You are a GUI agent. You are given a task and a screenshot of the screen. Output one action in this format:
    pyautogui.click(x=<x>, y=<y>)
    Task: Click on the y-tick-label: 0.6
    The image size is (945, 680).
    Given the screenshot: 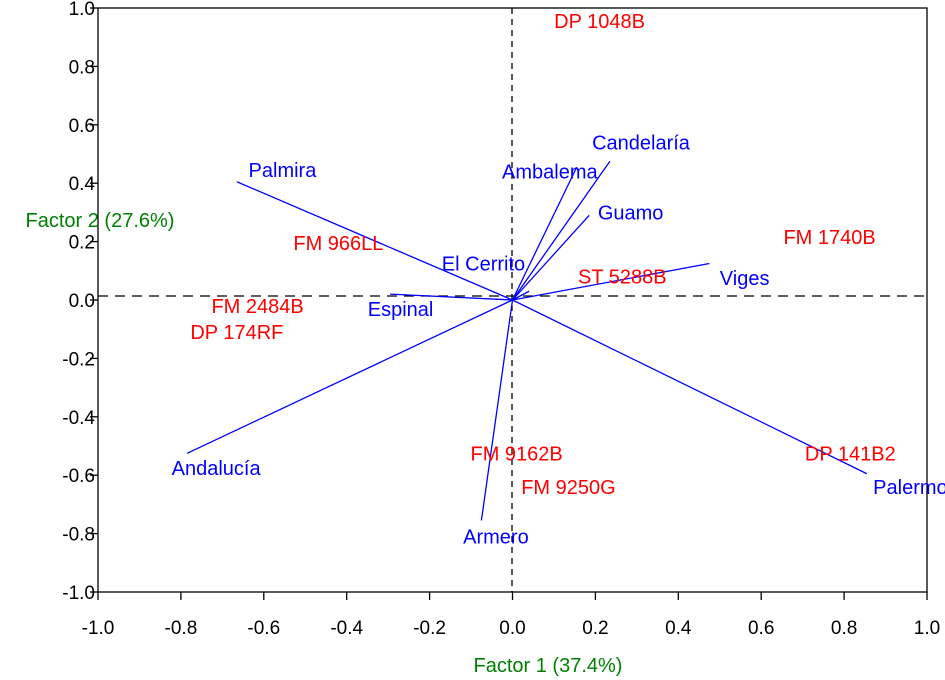 What is the action you would take?
    pyautogui.click(x=82, y=126)
    